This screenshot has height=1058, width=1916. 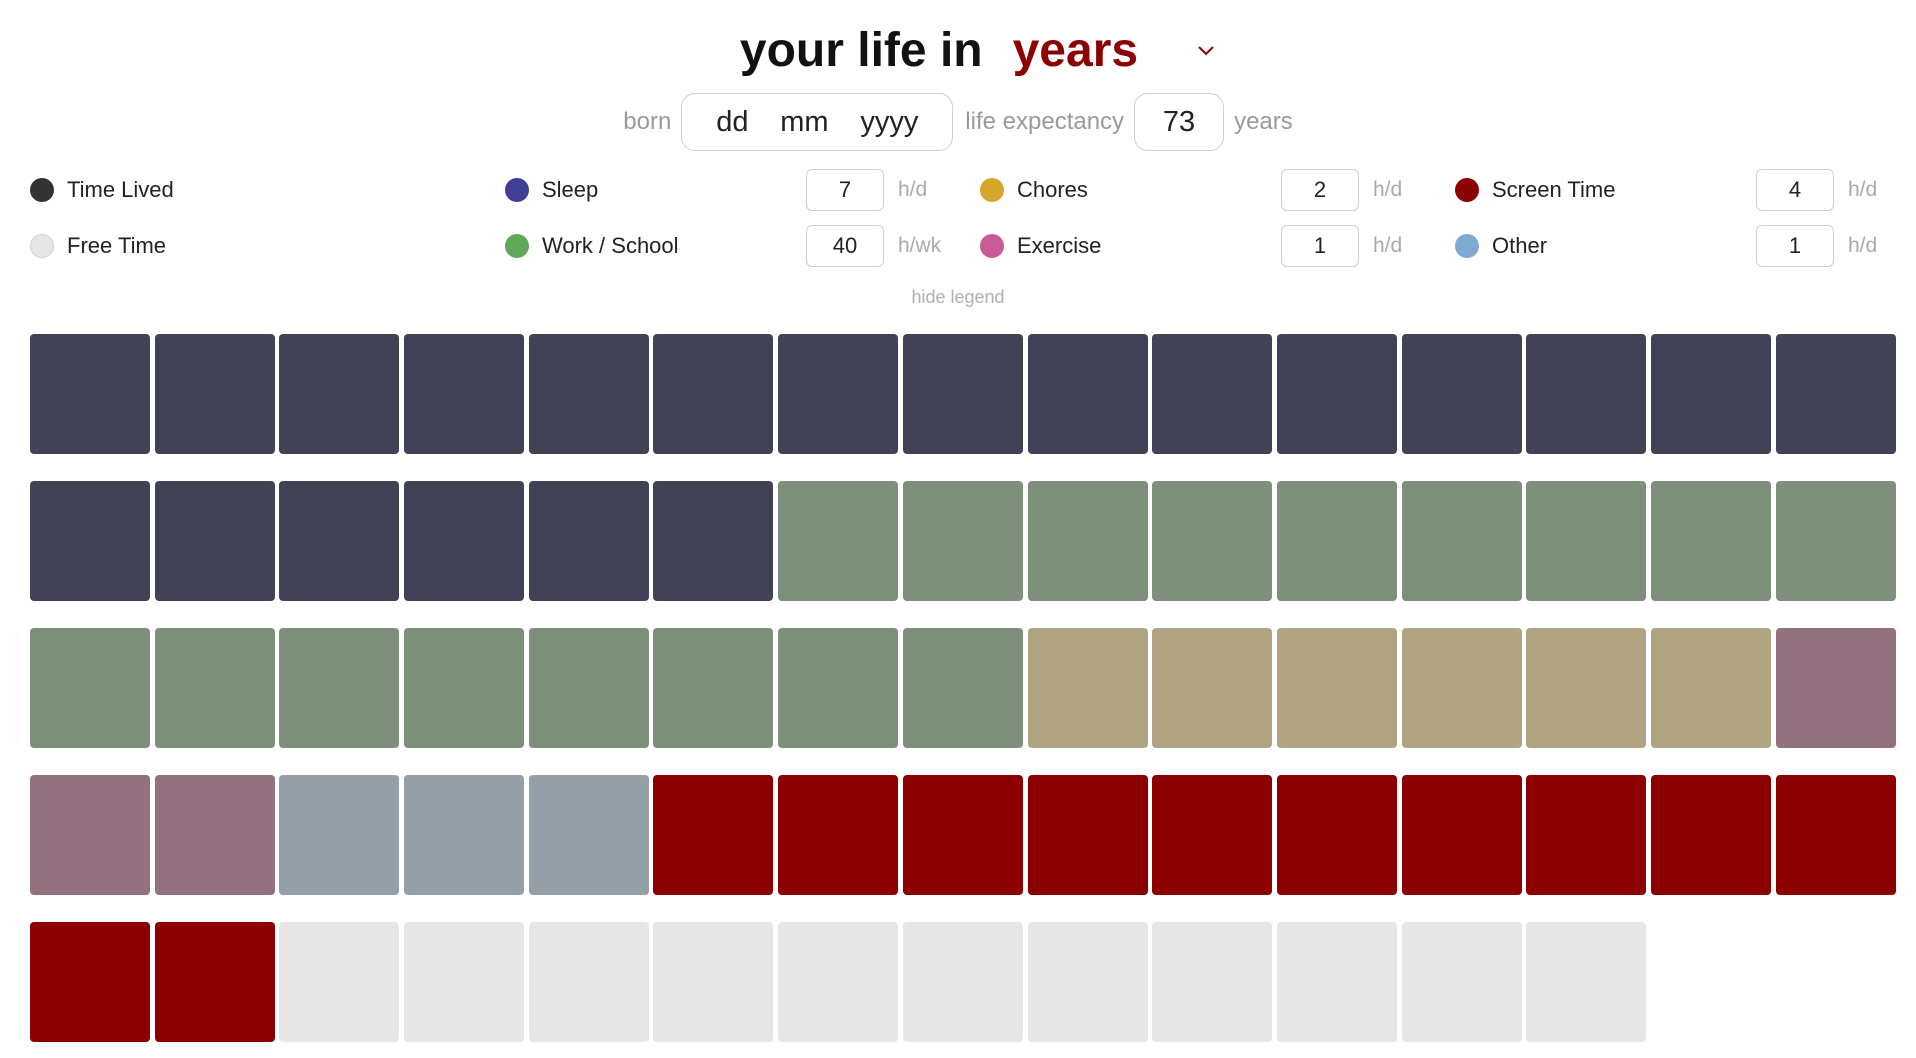 What do you see at coordinates (1795, 190) in the screenshot?
I see `screen-time-hours-input: 4` at bounding box center [1795, 190].